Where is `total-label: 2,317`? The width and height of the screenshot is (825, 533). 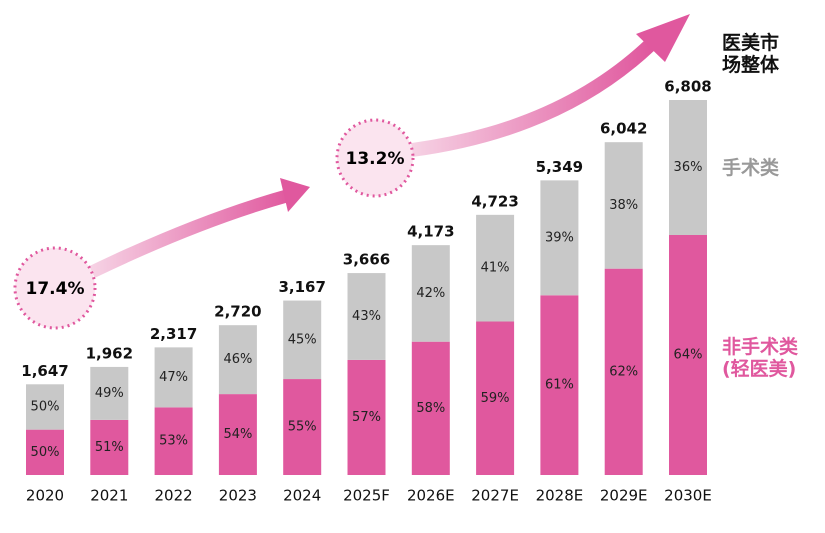
total-label: 2,317 is located at coordinates (173, 334).